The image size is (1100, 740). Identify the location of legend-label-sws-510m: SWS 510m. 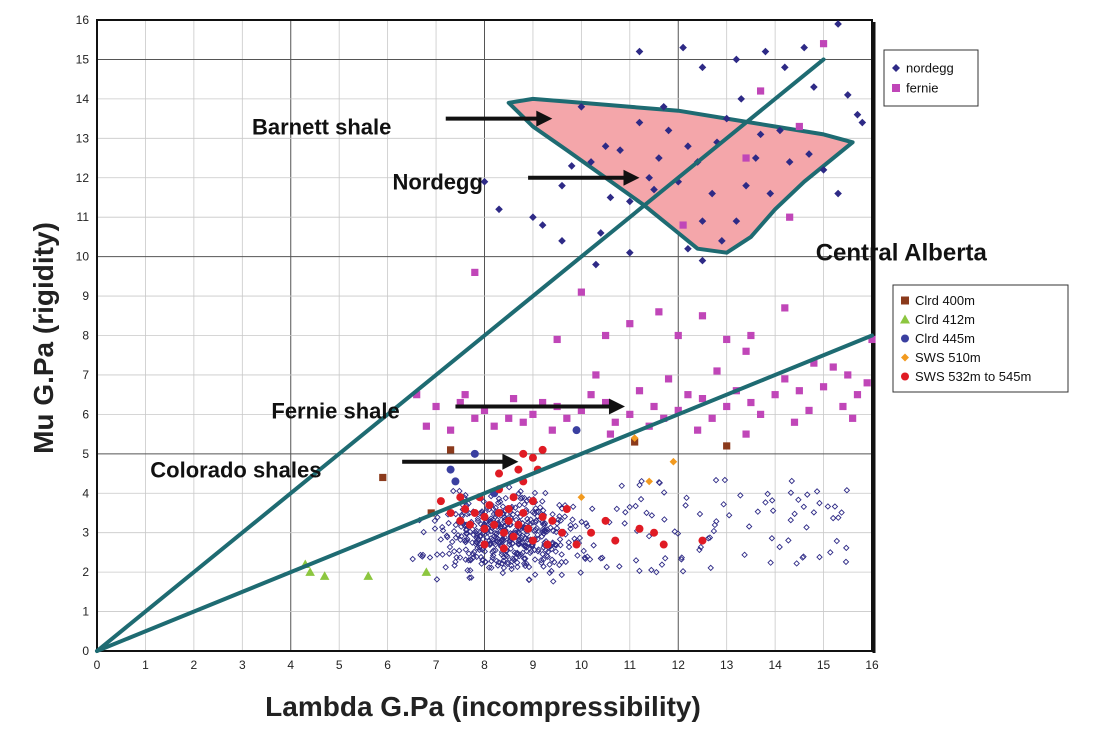
(948, 357).